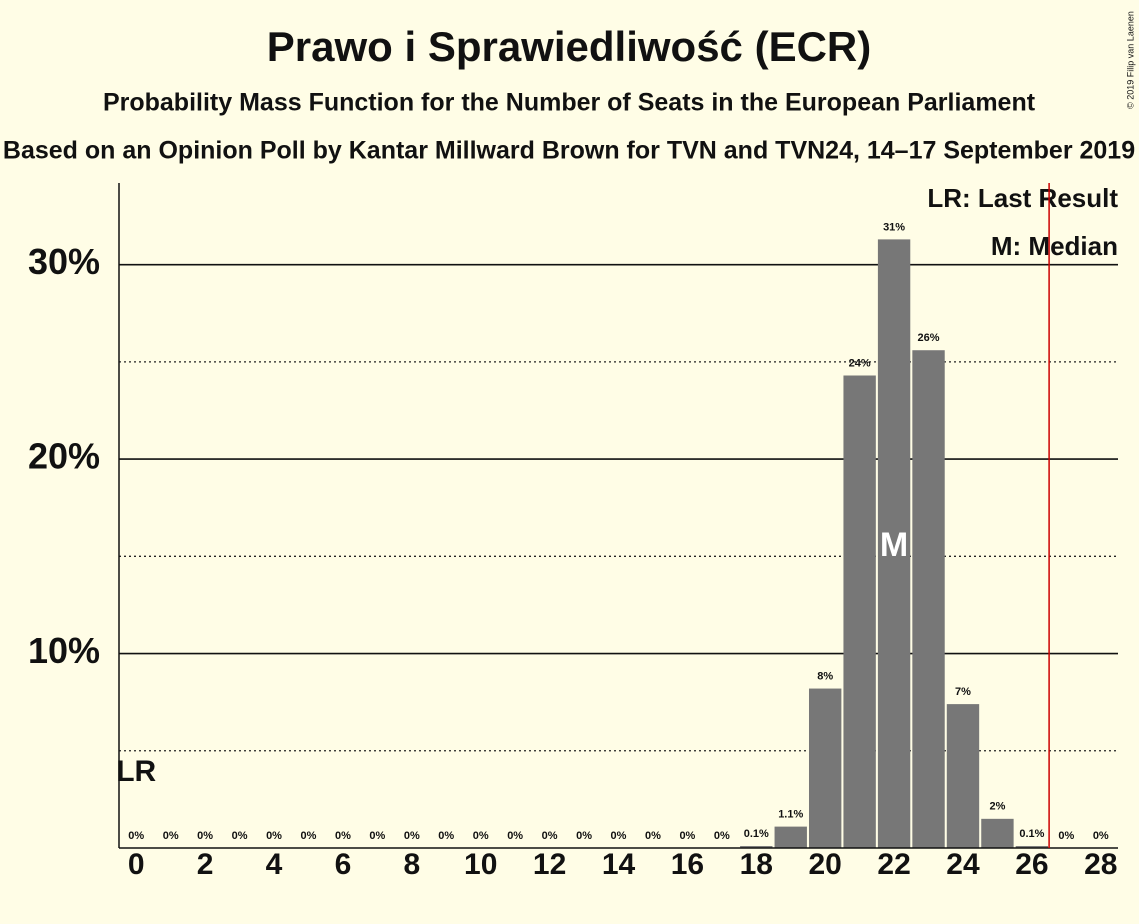 The height and width of the screenshot is (924, 1139). What do you see at coordinates (1022, 198) in the screenshot?
I see `legend-entry: LR: Last Result` at bounding box center [1022, 198].